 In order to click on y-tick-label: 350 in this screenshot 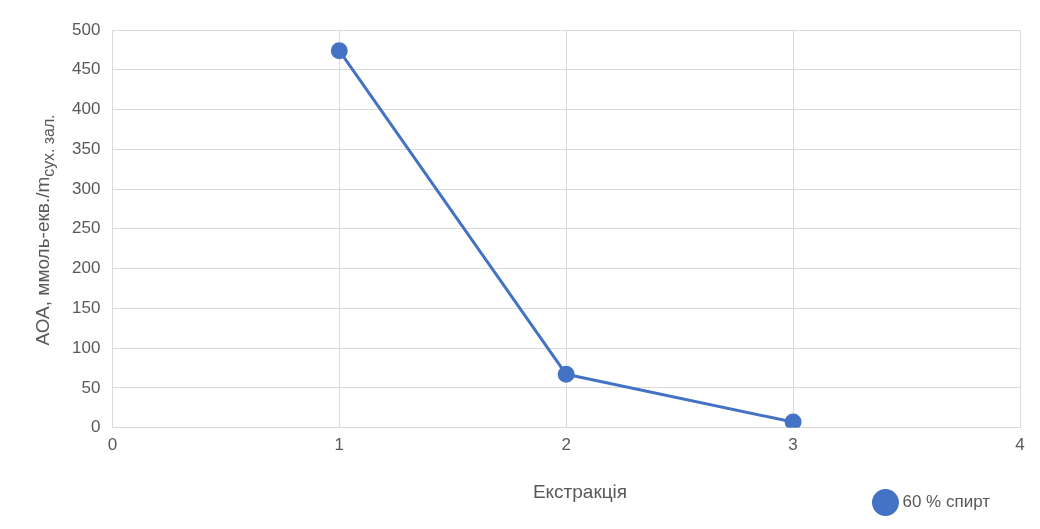, I will do `click(86, 148)`.